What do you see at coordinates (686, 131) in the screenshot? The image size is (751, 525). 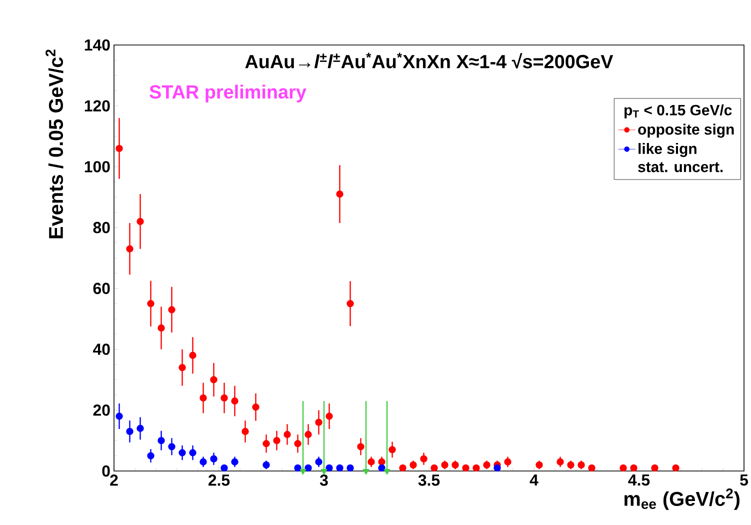 I see `legend-label: opposite sign` at bounding box center [686, 131].